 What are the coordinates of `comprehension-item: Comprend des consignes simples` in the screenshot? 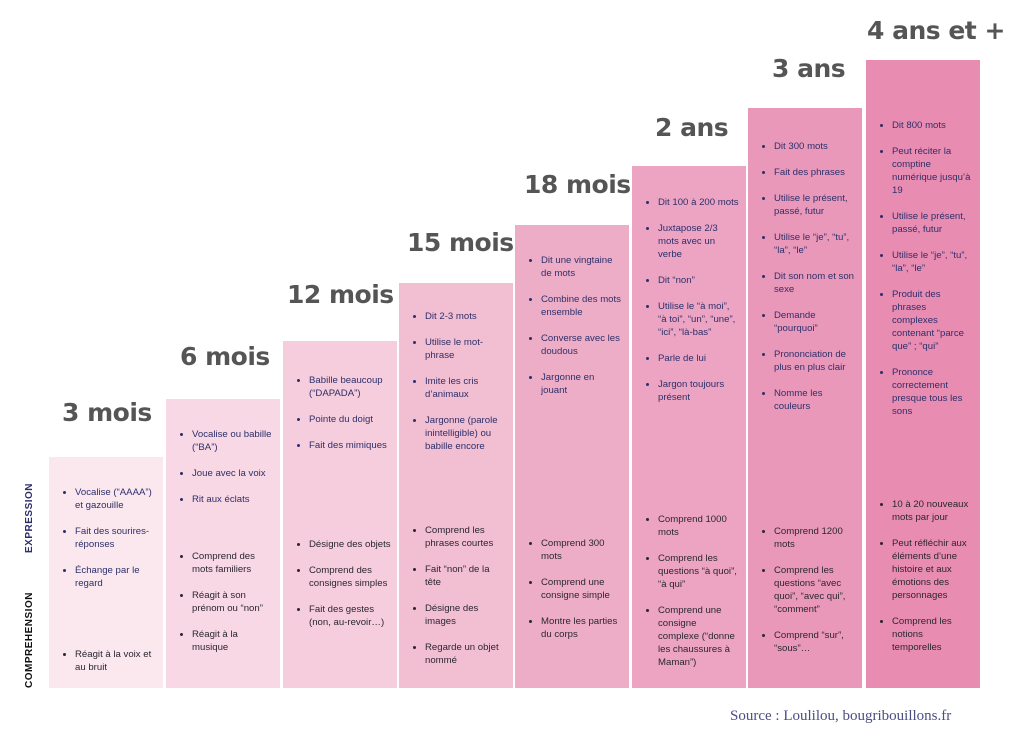 It's located at (350, 577).